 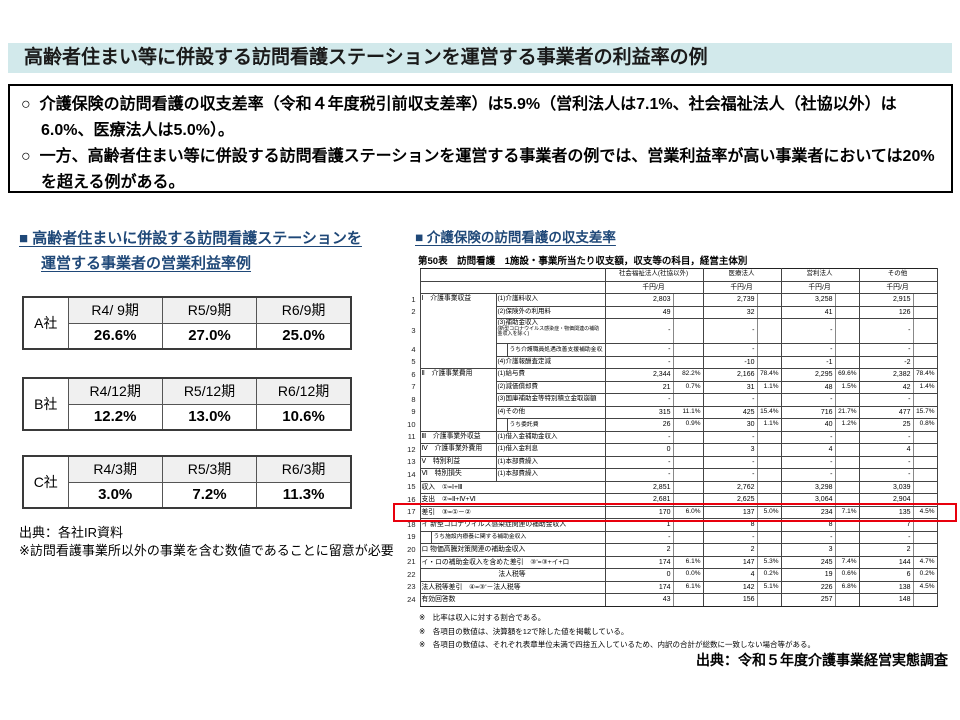 I want to click on company-profit-table: C社 R4/3期 R5/3期 R6/3期 3.0% 7.2% 11.3%, so click(x=187, y=482).